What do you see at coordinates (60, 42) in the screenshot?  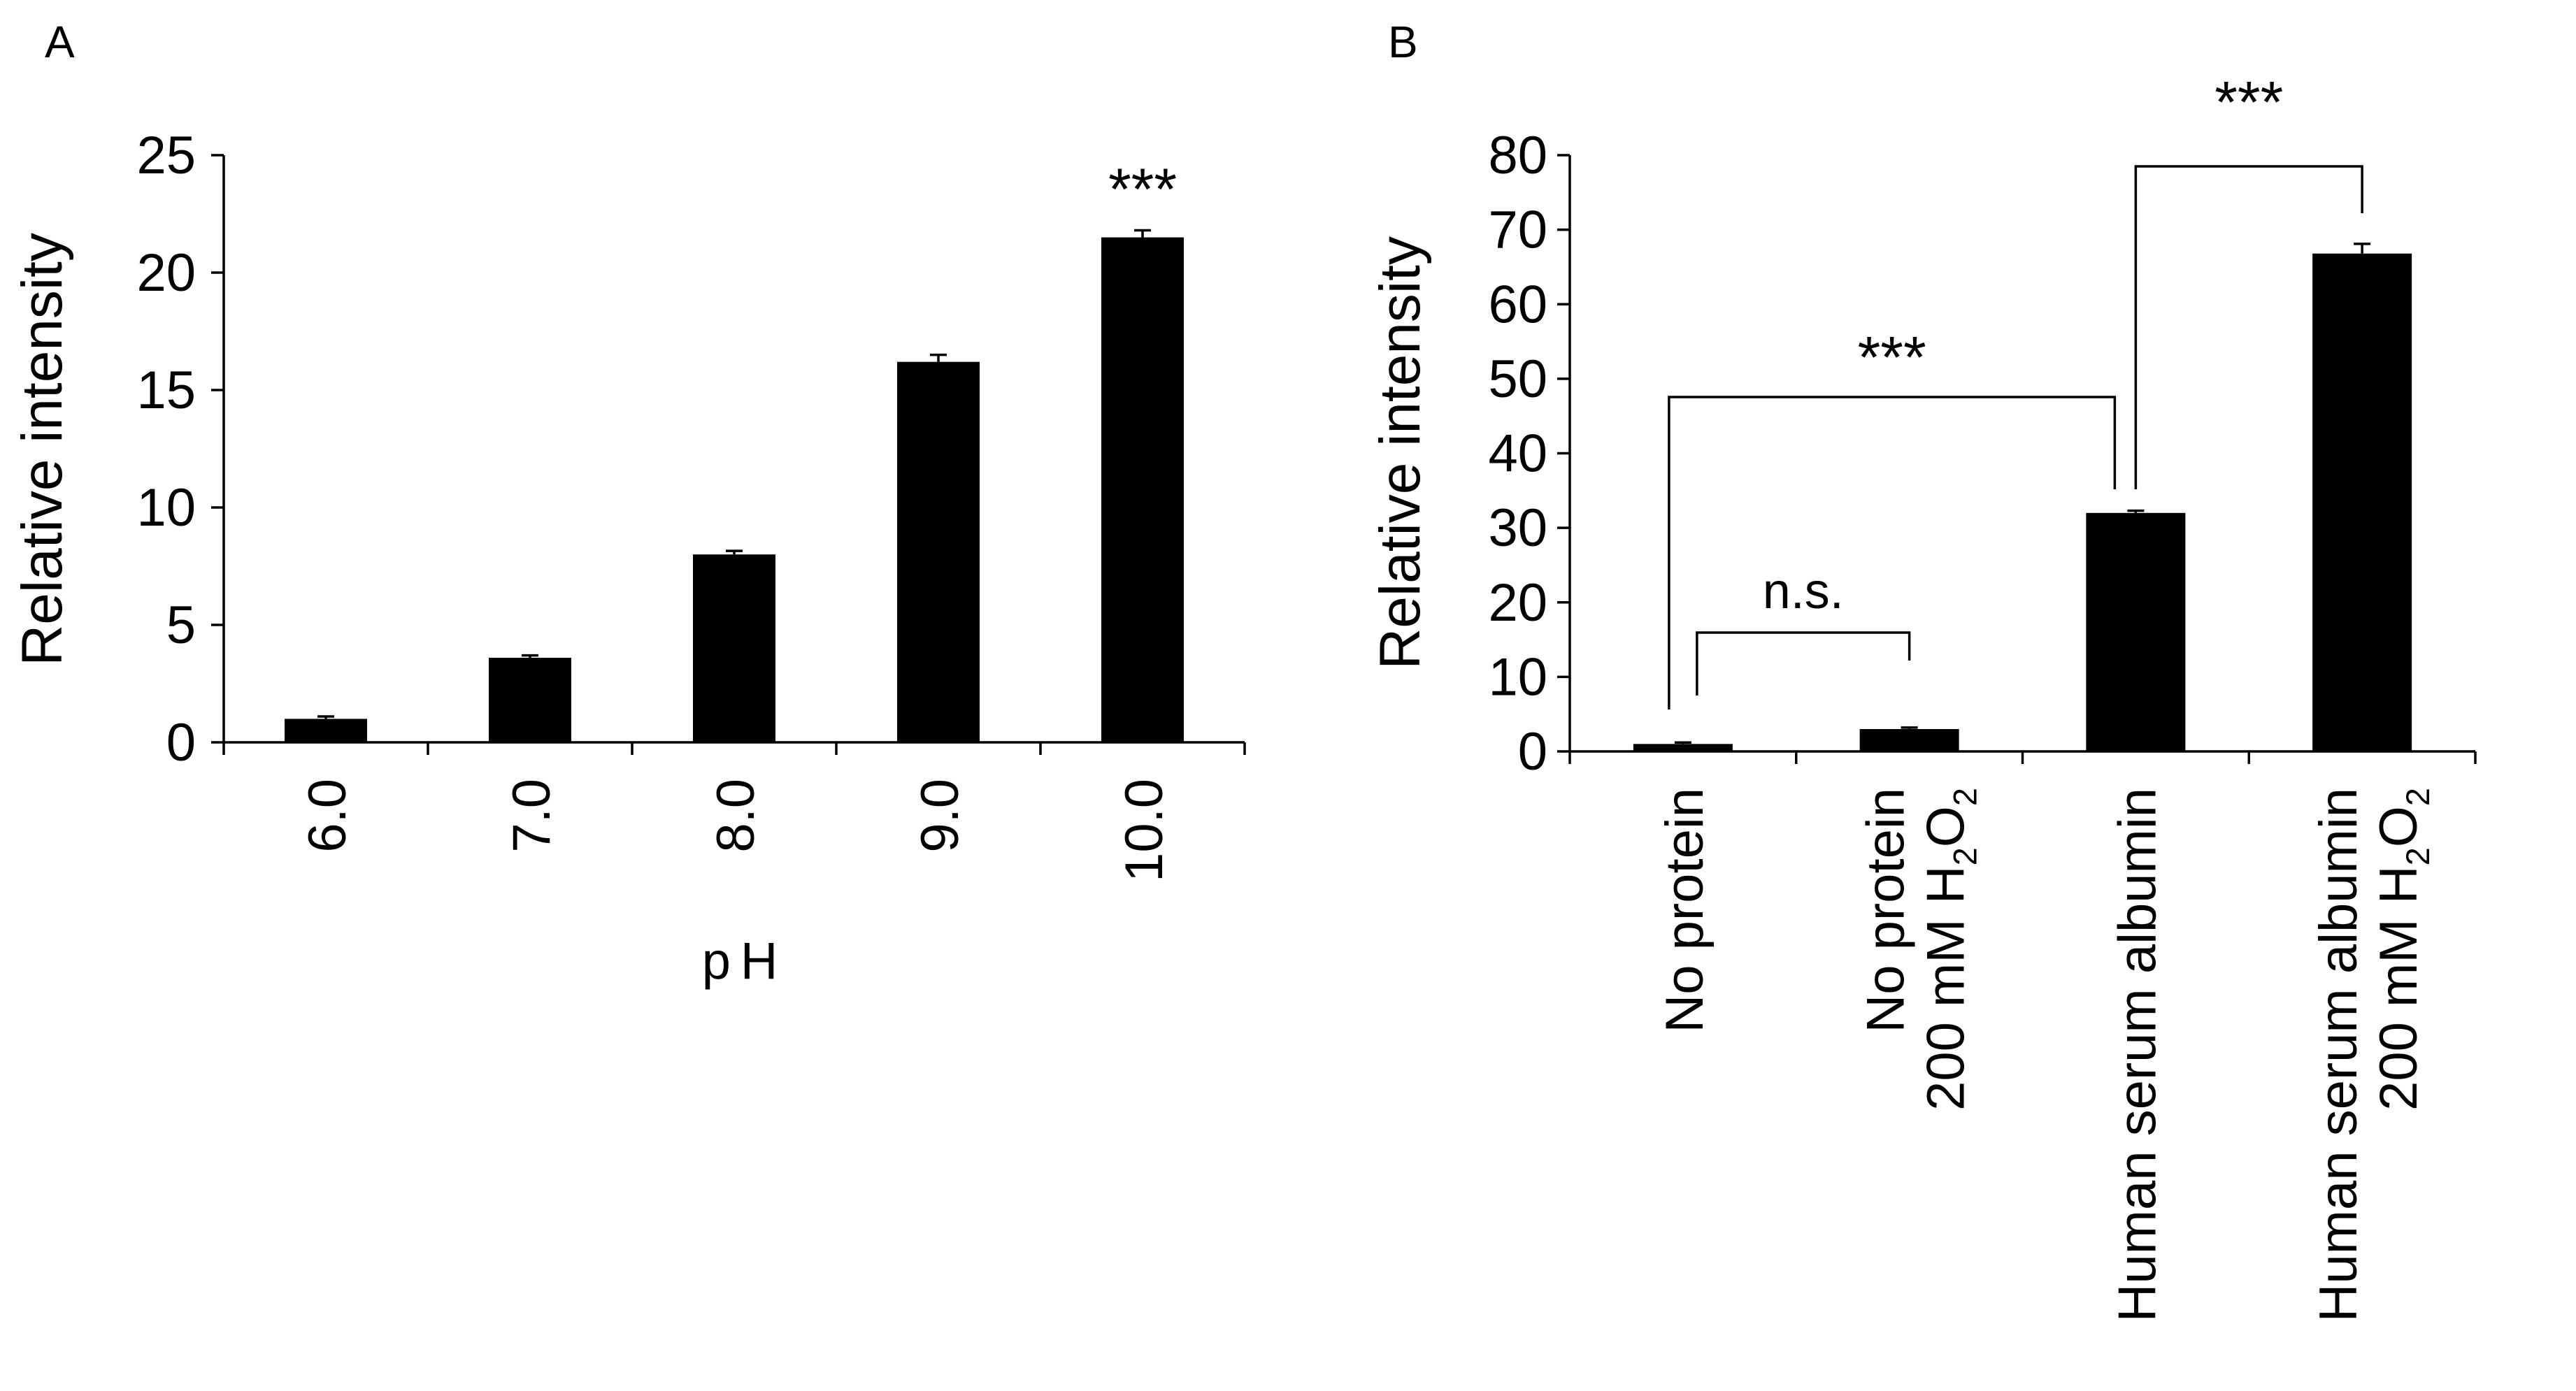 I see `panel-a-label: A` at bounding box center [60, 42].